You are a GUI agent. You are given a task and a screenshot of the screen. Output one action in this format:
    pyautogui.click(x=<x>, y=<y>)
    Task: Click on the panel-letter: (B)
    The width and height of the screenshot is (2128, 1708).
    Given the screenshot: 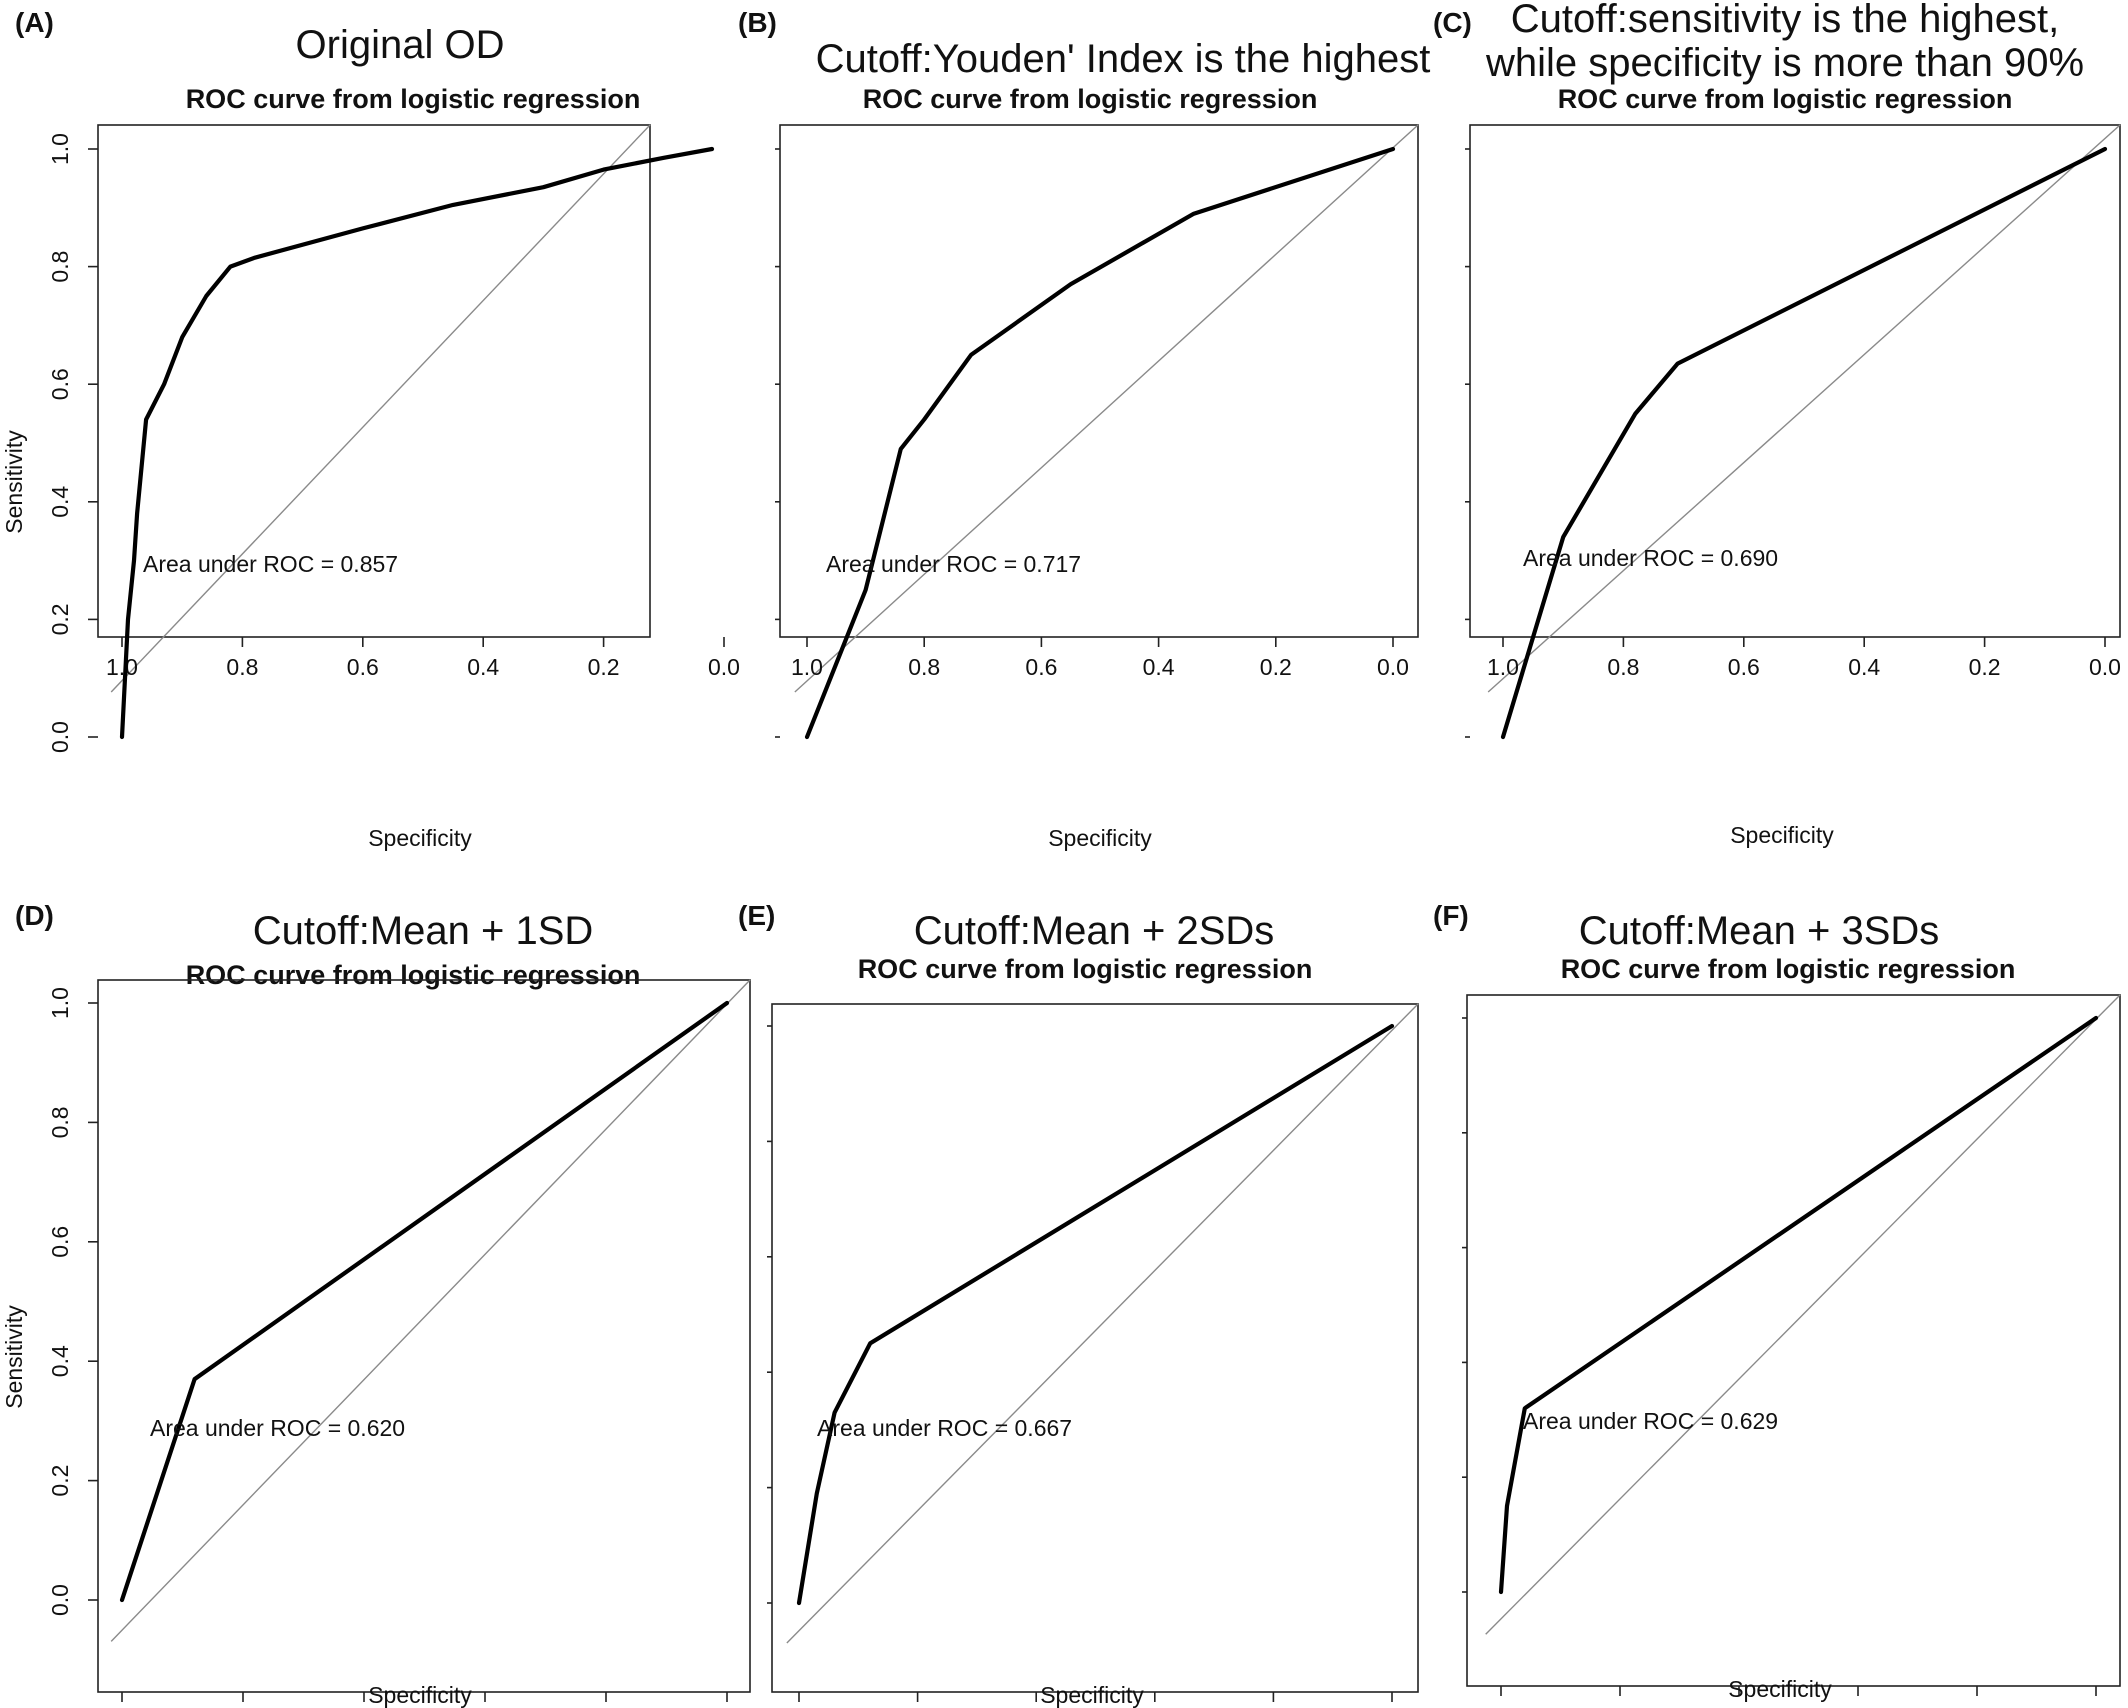 What is the action you would take?
    pyautogui.click(x=757, y=22)
    